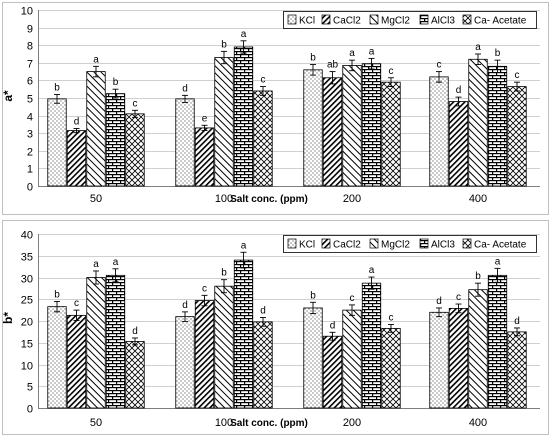 The height and width of the screenshot is (436, 550). I want to click on x-tick-label: 200, so click(352, 199).